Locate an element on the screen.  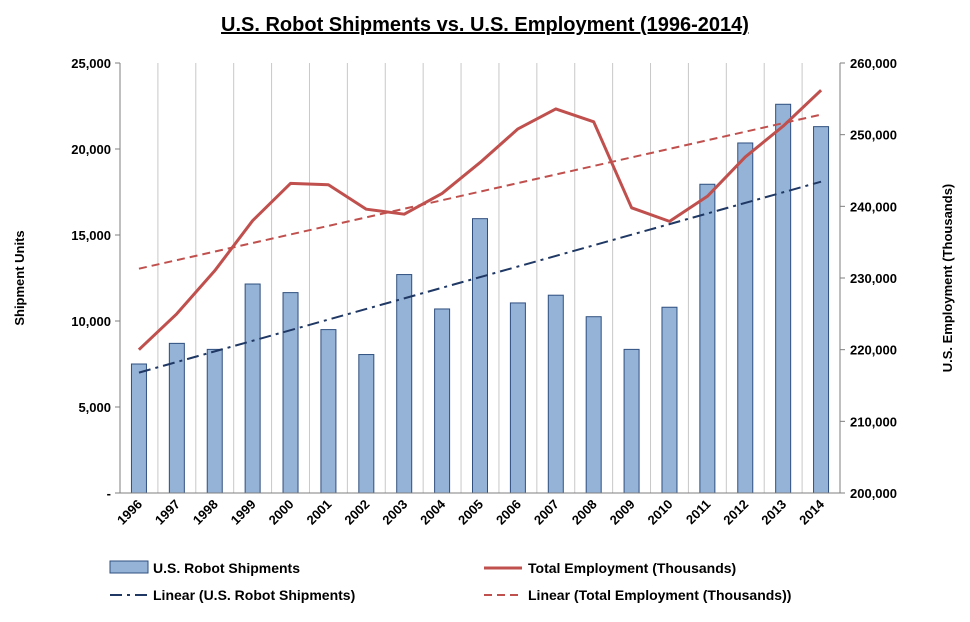
y2-tick-label: 250,000 is located at coordinates (873, 135).